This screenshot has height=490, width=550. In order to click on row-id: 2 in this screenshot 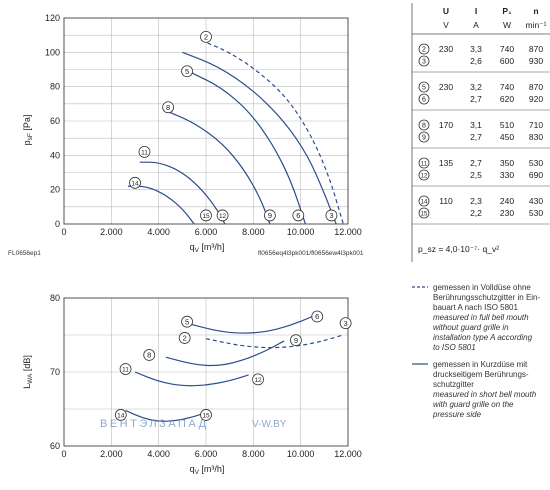, I will do `click(424, 50)`.